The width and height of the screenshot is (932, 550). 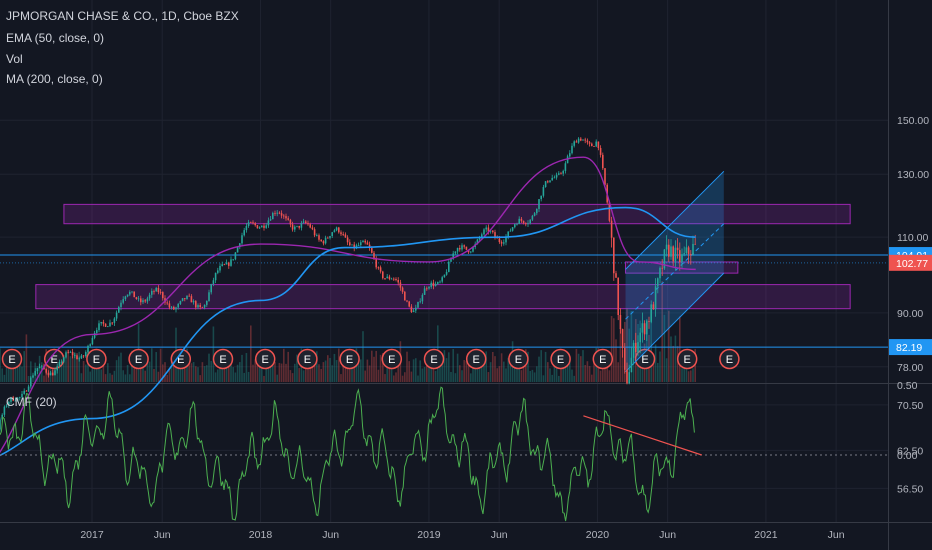 What do you see at coordinates (55, 38) in the screenshot?
I see `legend-ema: EMA (50, close, 0)` at bounding box center [55, 38].